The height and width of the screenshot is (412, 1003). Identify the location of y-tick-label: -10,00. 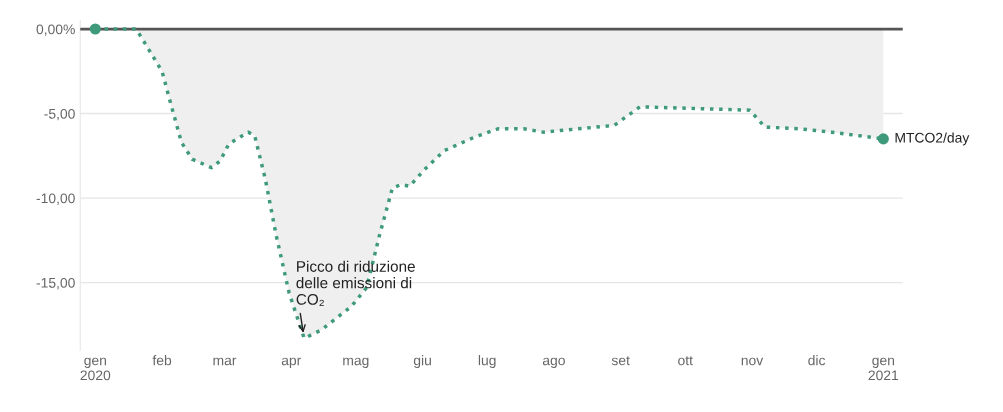
(55, 199).